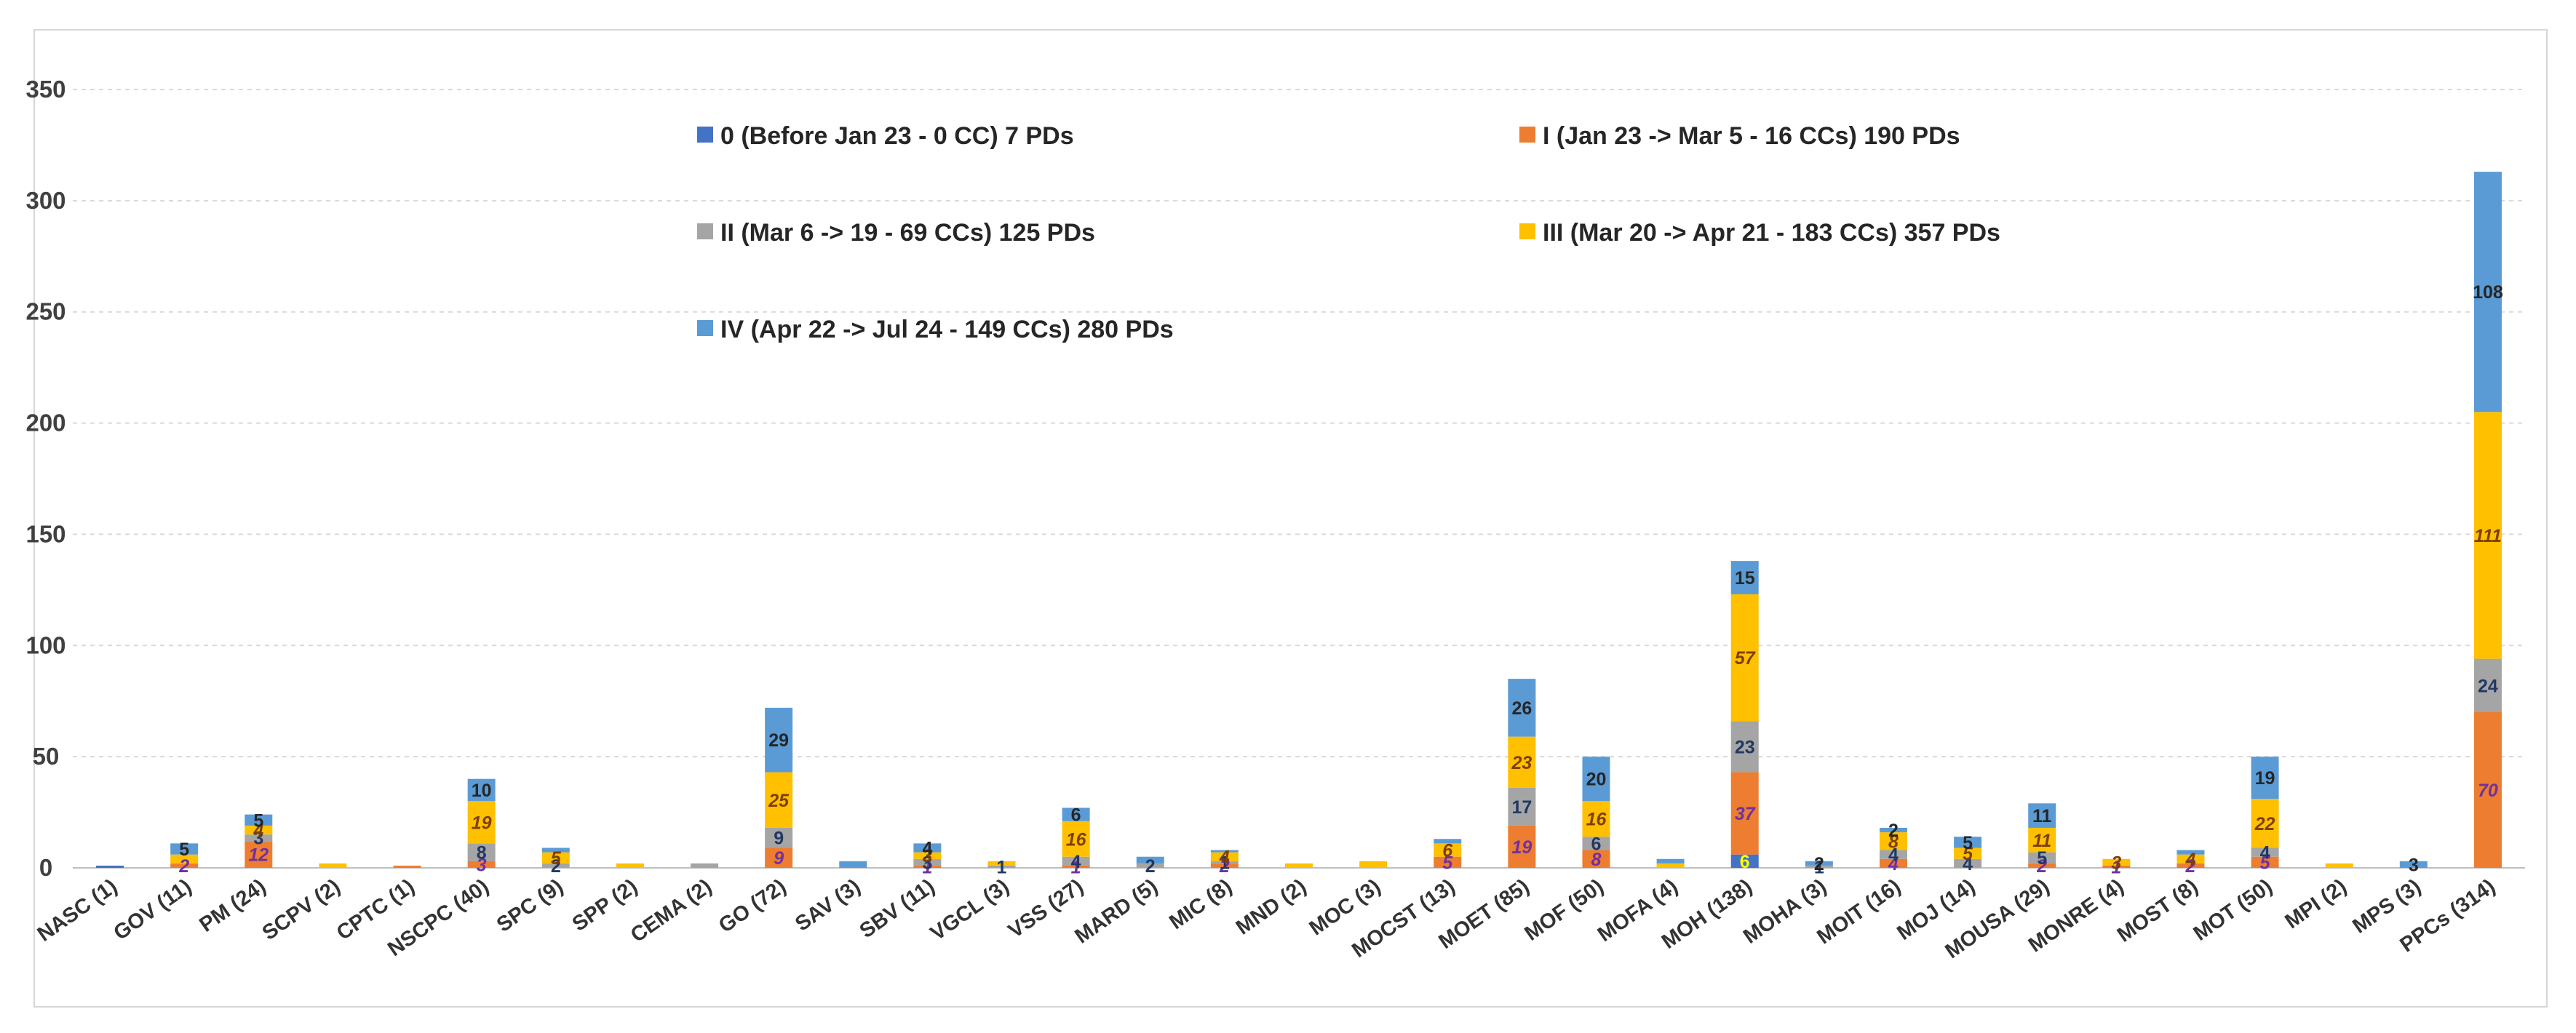  Describe the element at coordinates (1745, 578) in the screenshot. I see `data-label: 15` at that location.